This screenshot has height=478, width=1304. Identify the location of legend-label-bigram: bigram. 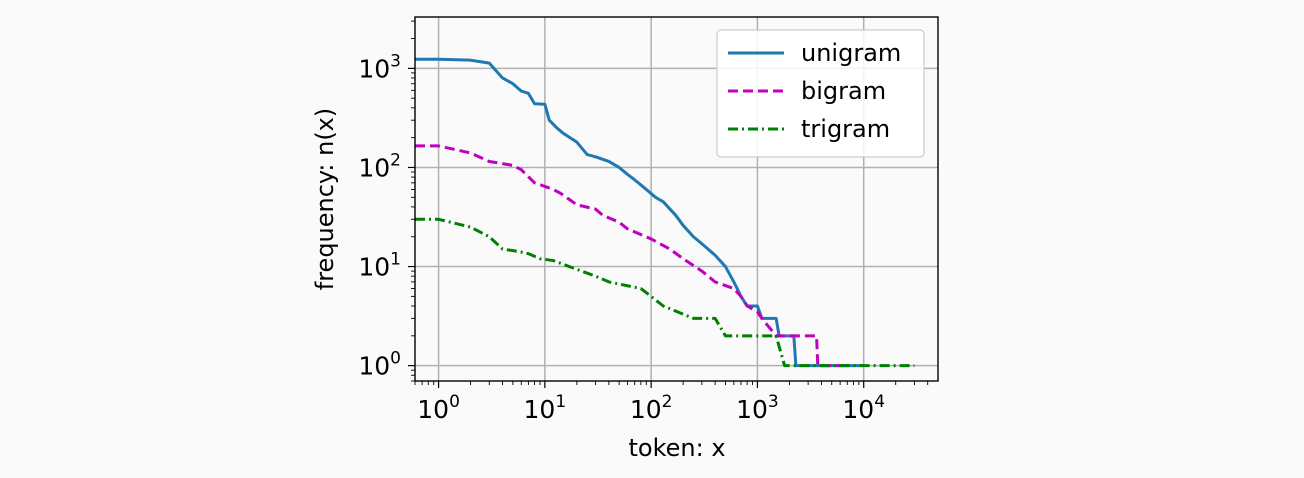
(843, 91).